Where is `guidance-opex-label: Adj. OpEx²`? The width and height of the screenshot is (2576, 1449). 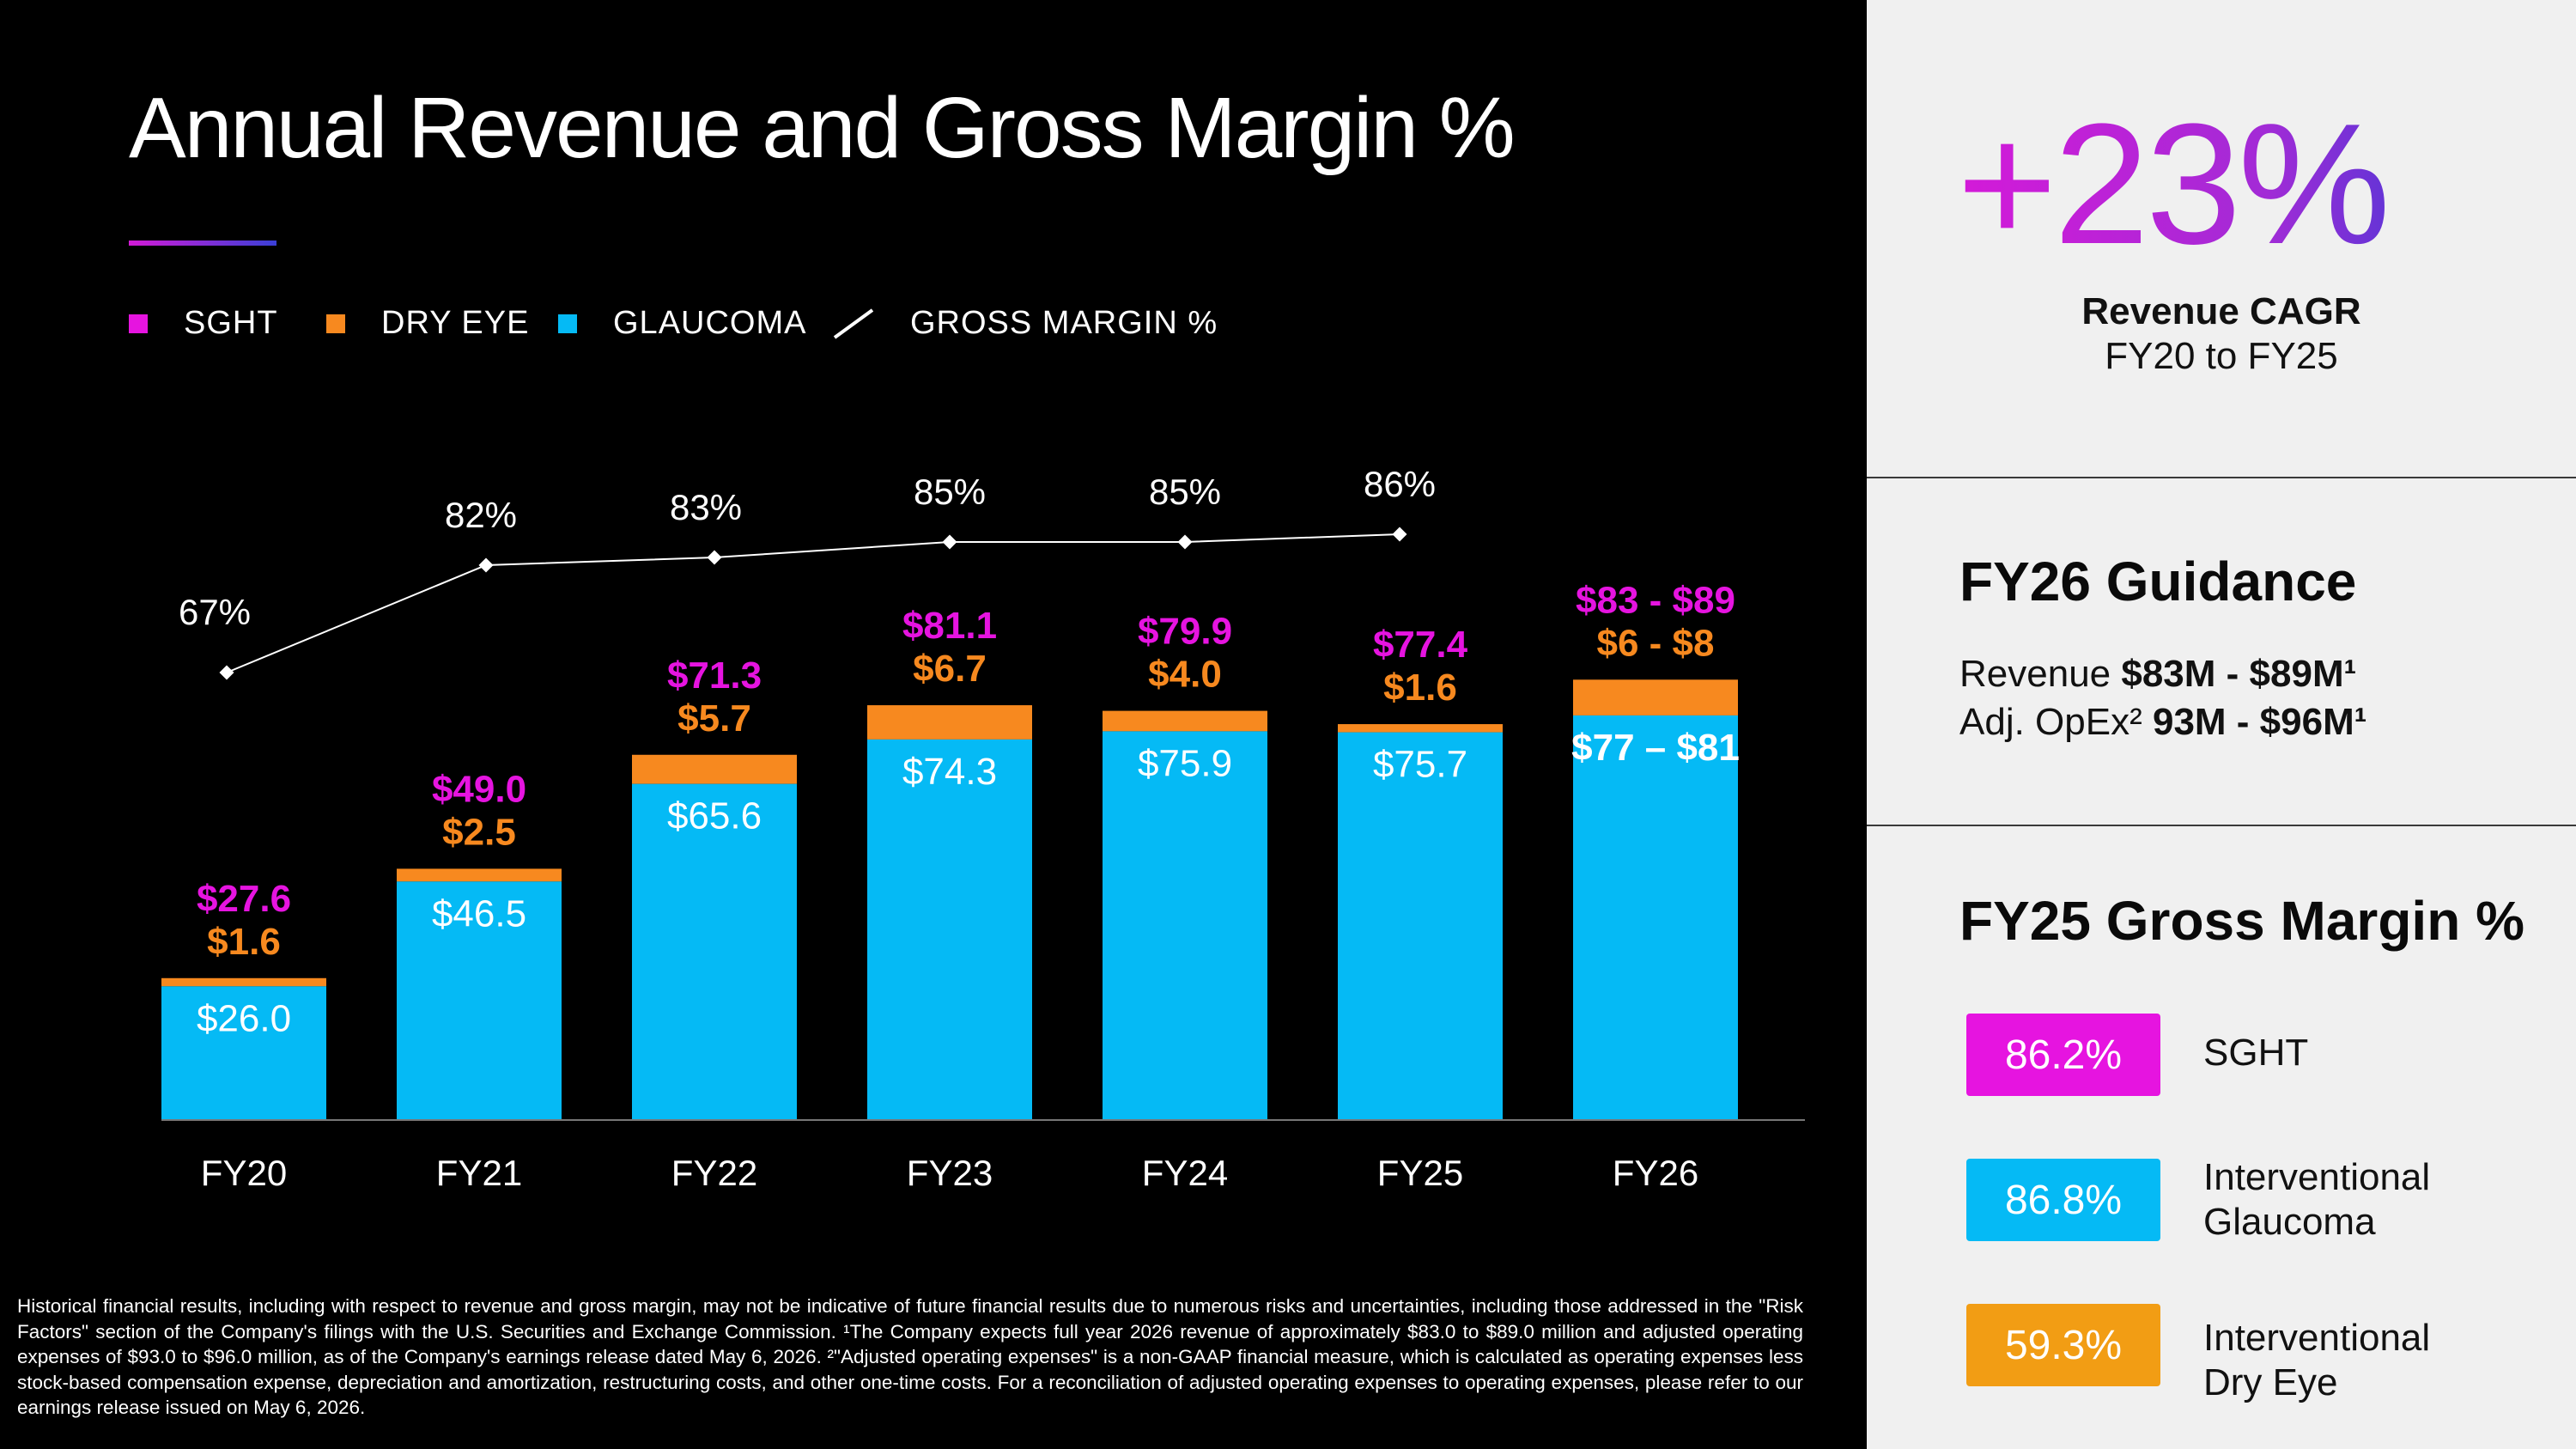 guidance-opex-label: Adj. OpEx² is located at coordinates (2056, 722).